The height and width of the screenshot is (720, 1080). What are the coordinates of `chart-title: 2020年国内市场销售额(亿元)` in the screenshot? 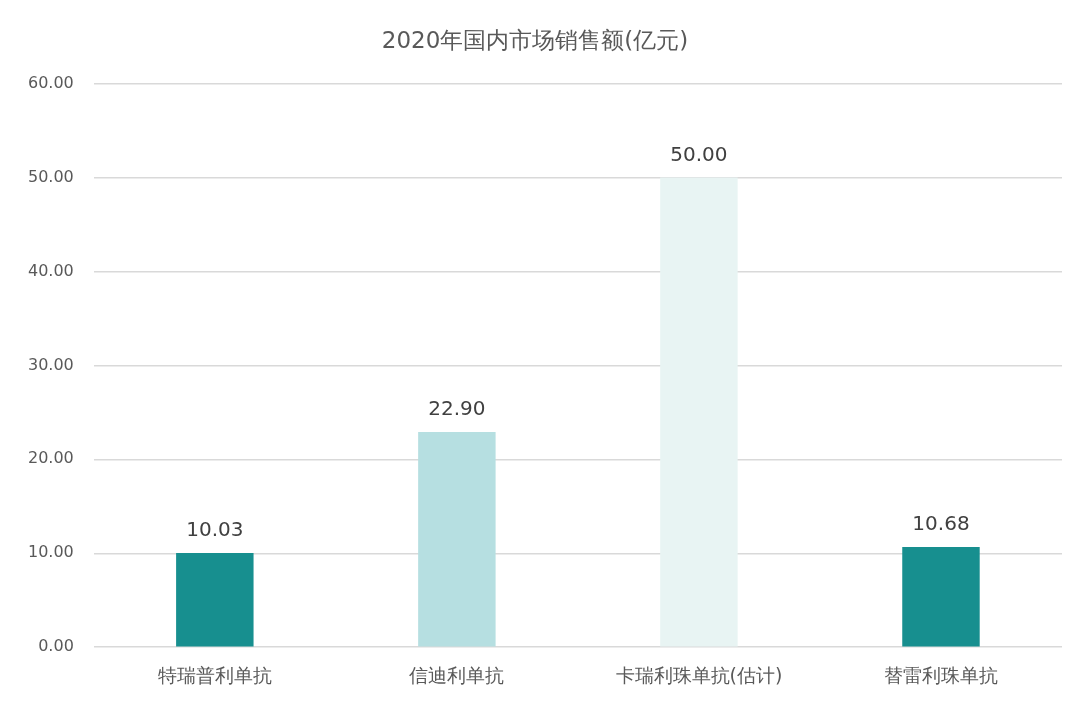 It's located at (535, 39).